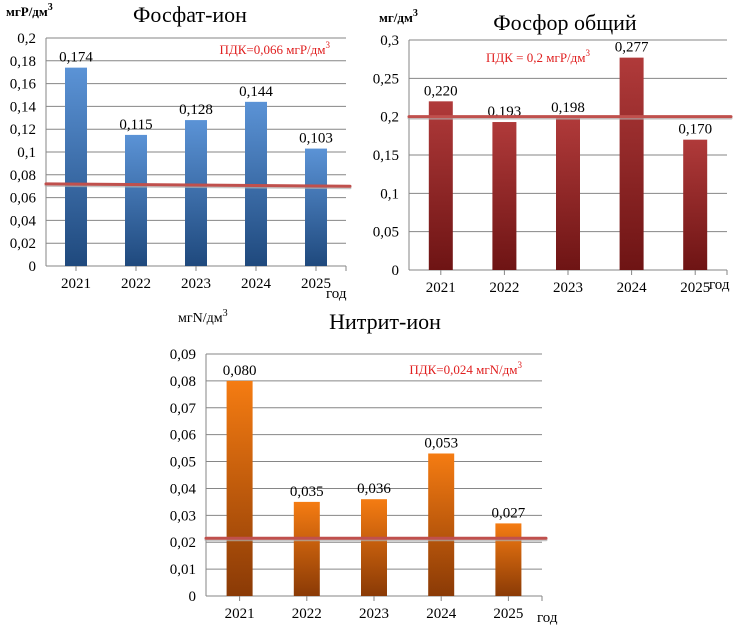 This screenshot has height=629, width=750. Describe the element at coordinates (275, 48) in the screenshot. I see `pdk-label: ПДК=0,066 мгР/дм3` at that location.